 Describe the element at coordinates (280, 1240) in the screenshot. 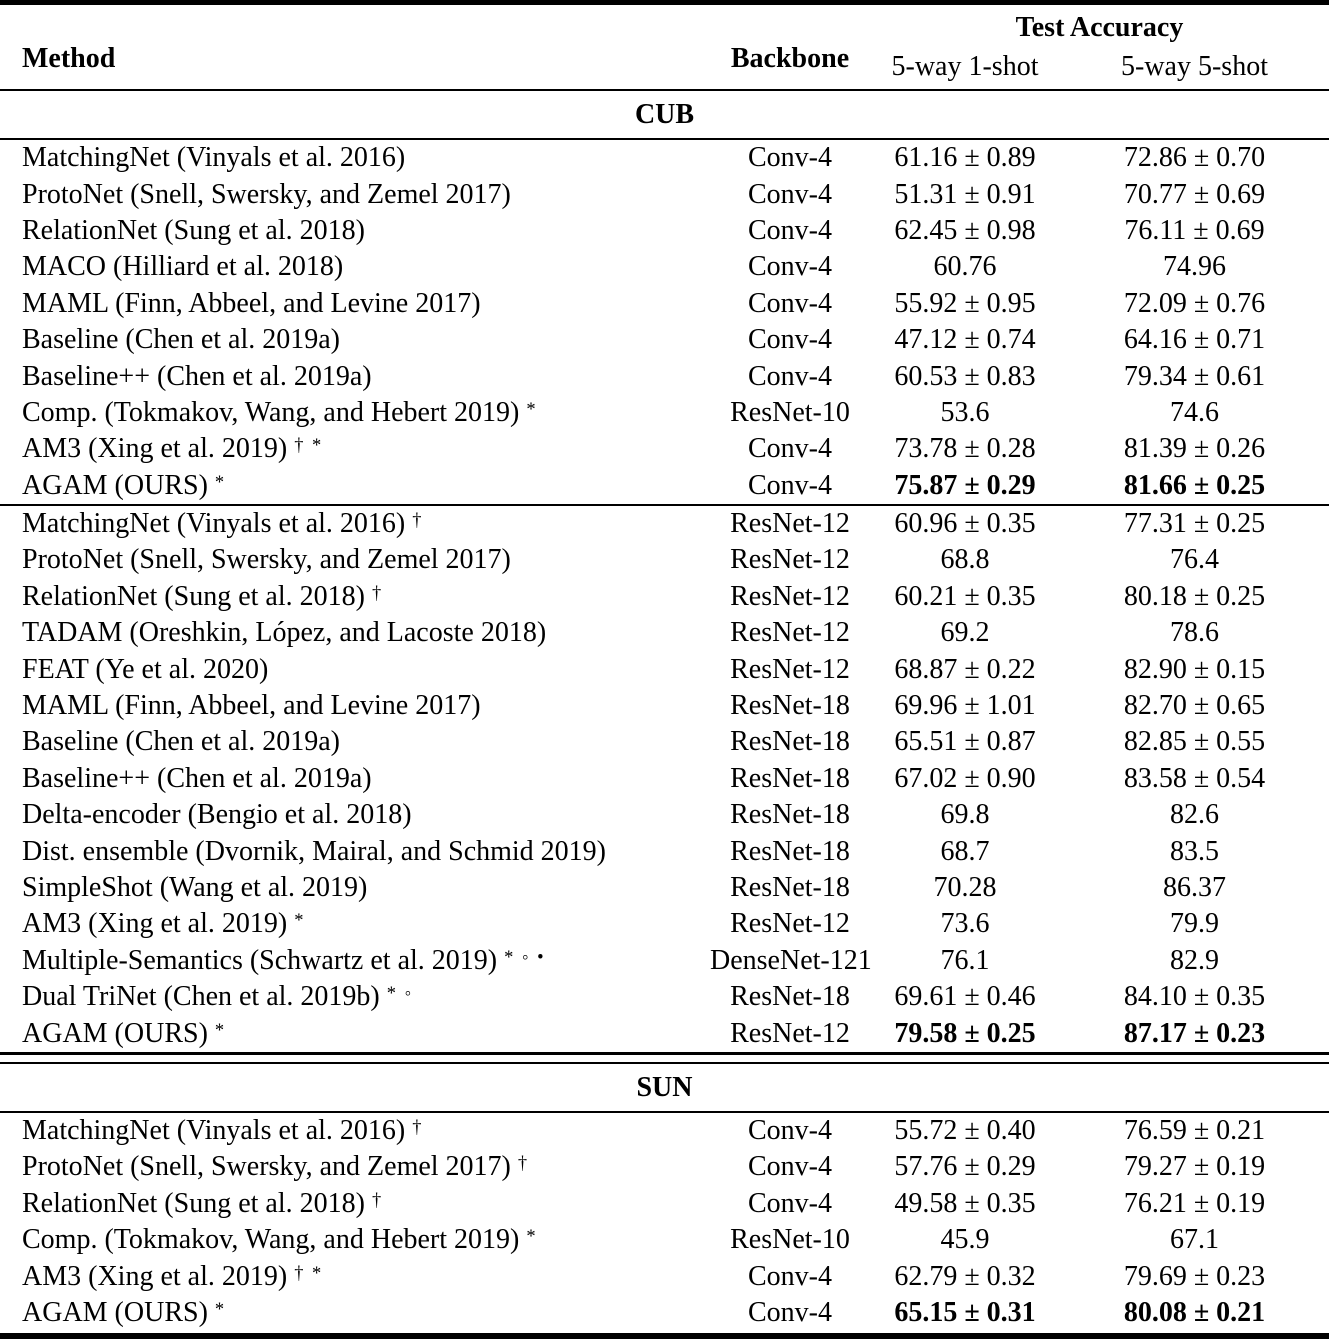

I see `method-cell: Comp. (Tokmakov, Wang, and Hebert 2019) *` at that location.